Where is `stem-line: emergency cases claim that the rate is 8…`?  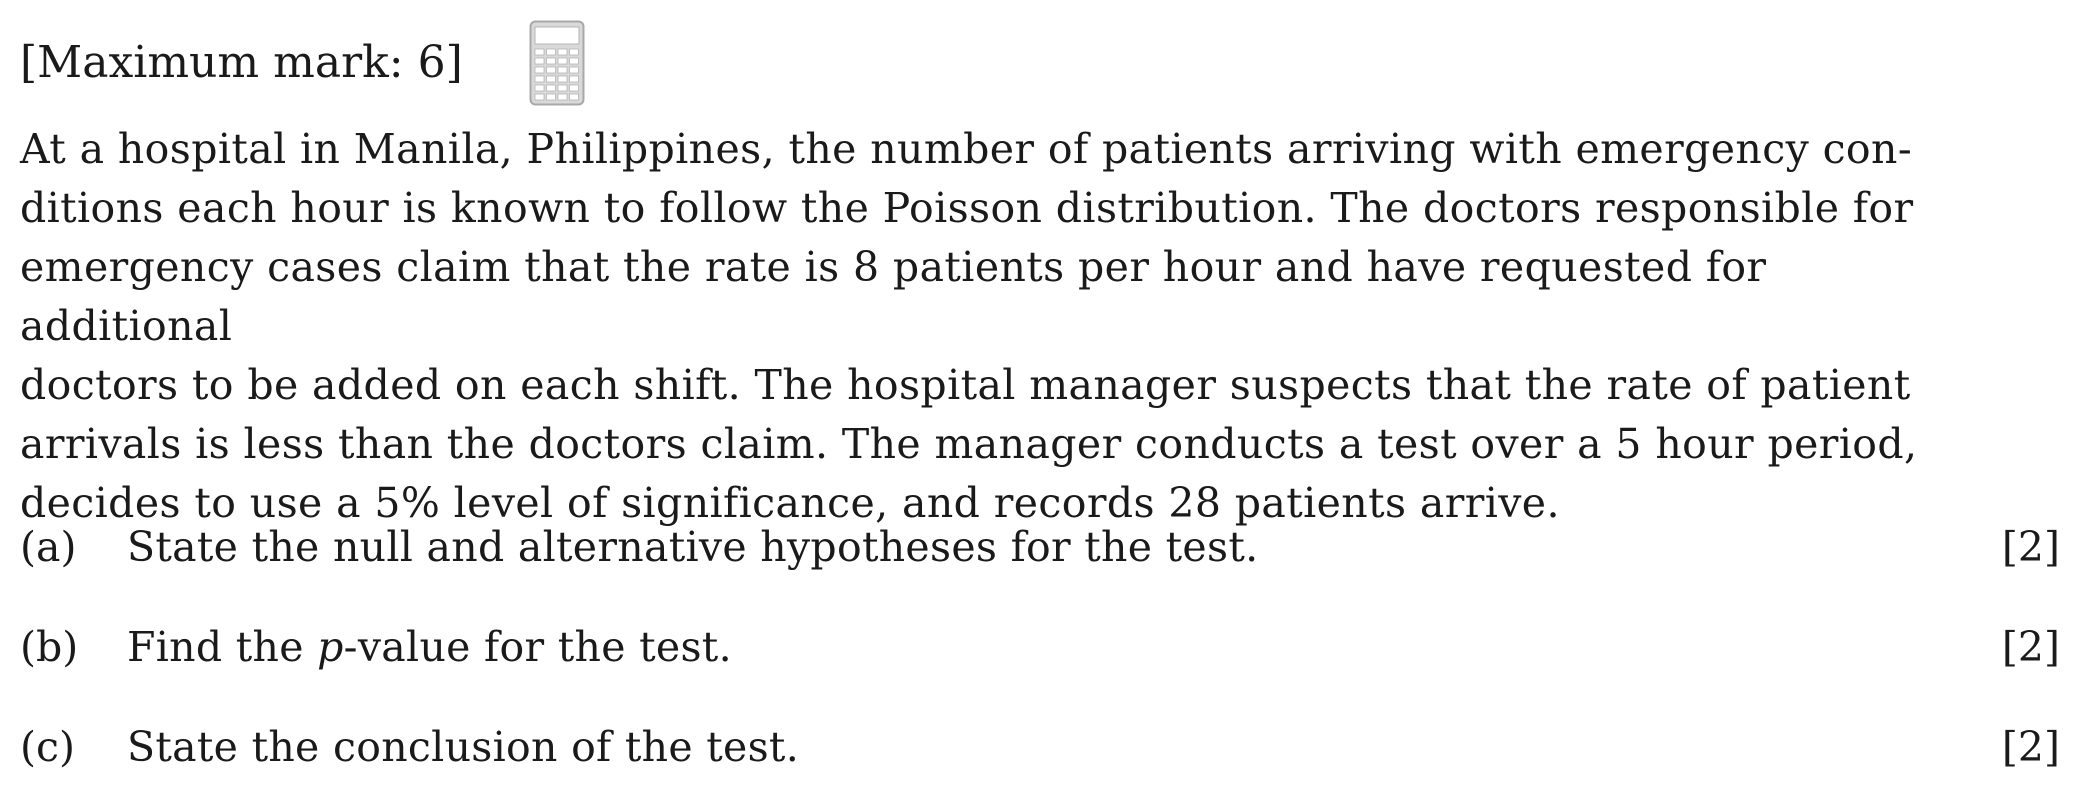
stem-line: emergency cases claim that the rate is 8… is located at coordinates (893, 296).